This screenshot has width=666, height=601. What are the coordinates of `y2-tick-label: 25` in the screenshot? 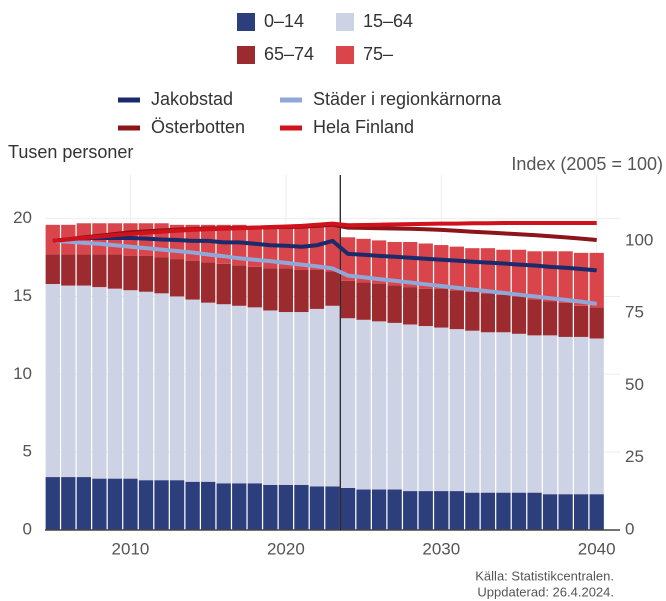 It's located at (634, 456).